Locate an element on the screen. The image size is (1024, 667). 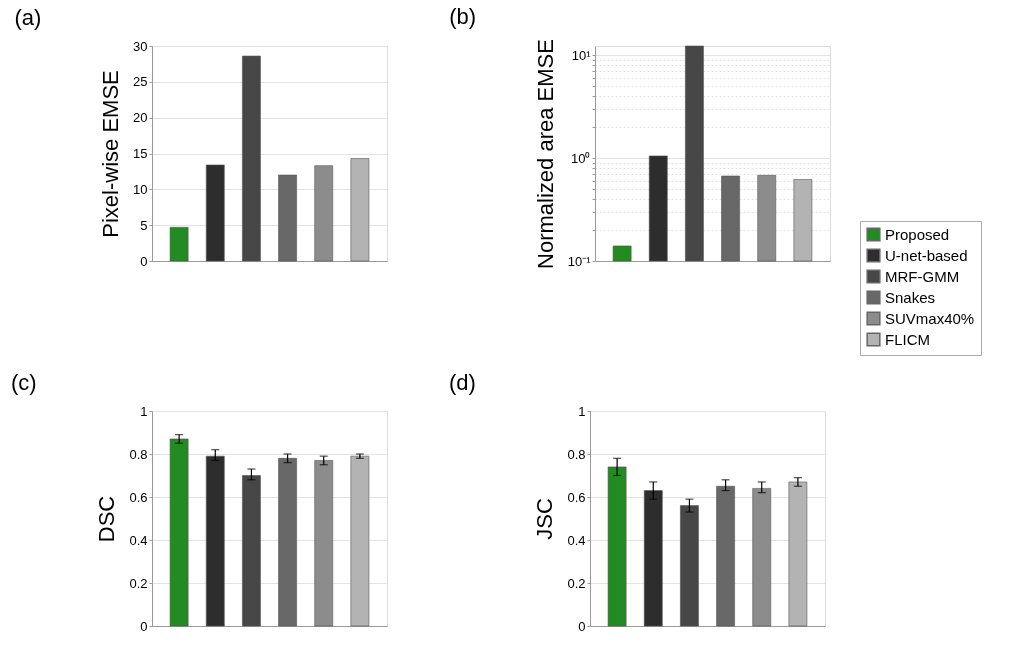
y-axis-title: DSC is located at coordinates (107, 519).